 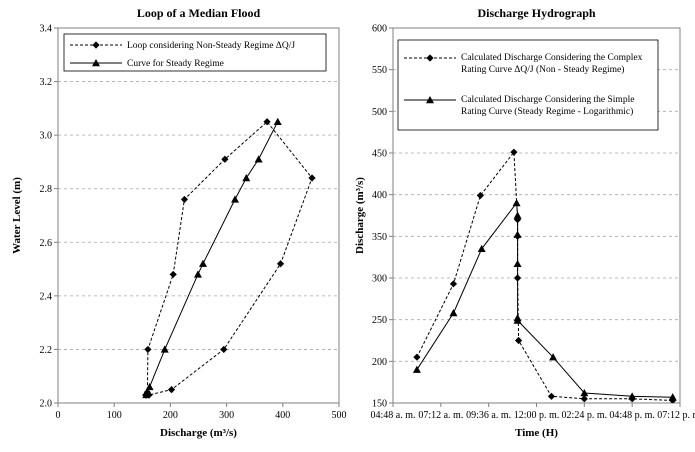 What do you see at coordinates (46, 136) in the screenshot?
I see `y-tick-label: 3.0` at bounding box center [46, 136].